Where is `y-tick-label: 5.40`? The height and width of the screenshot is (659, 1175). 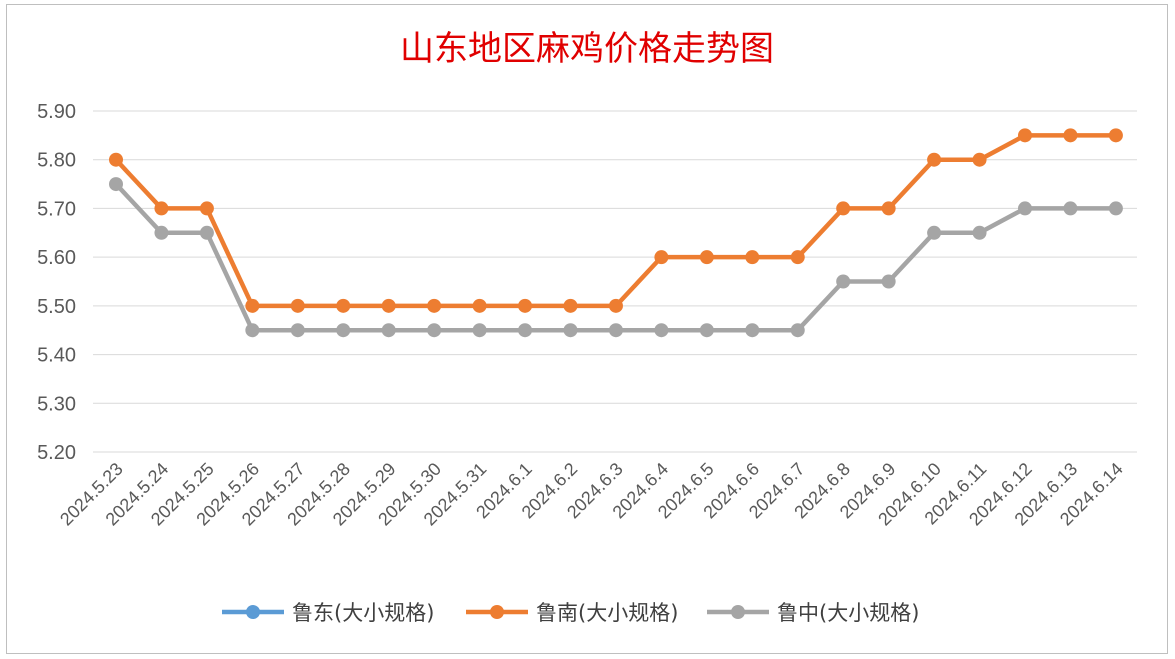
y-tick-label: 5.40 is located at coordinates (56, 356).